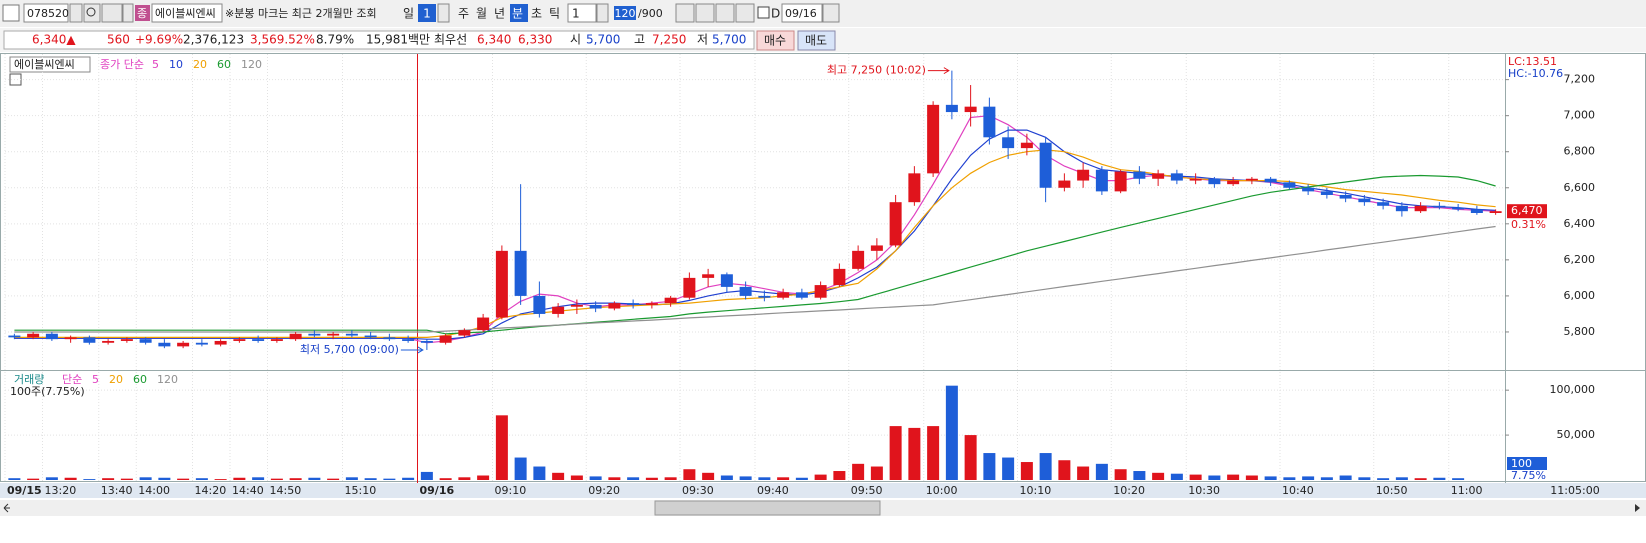  Describe the element at coordinates (213, 40) in the screenshot. I see `volume: 2,376,123` at that location.